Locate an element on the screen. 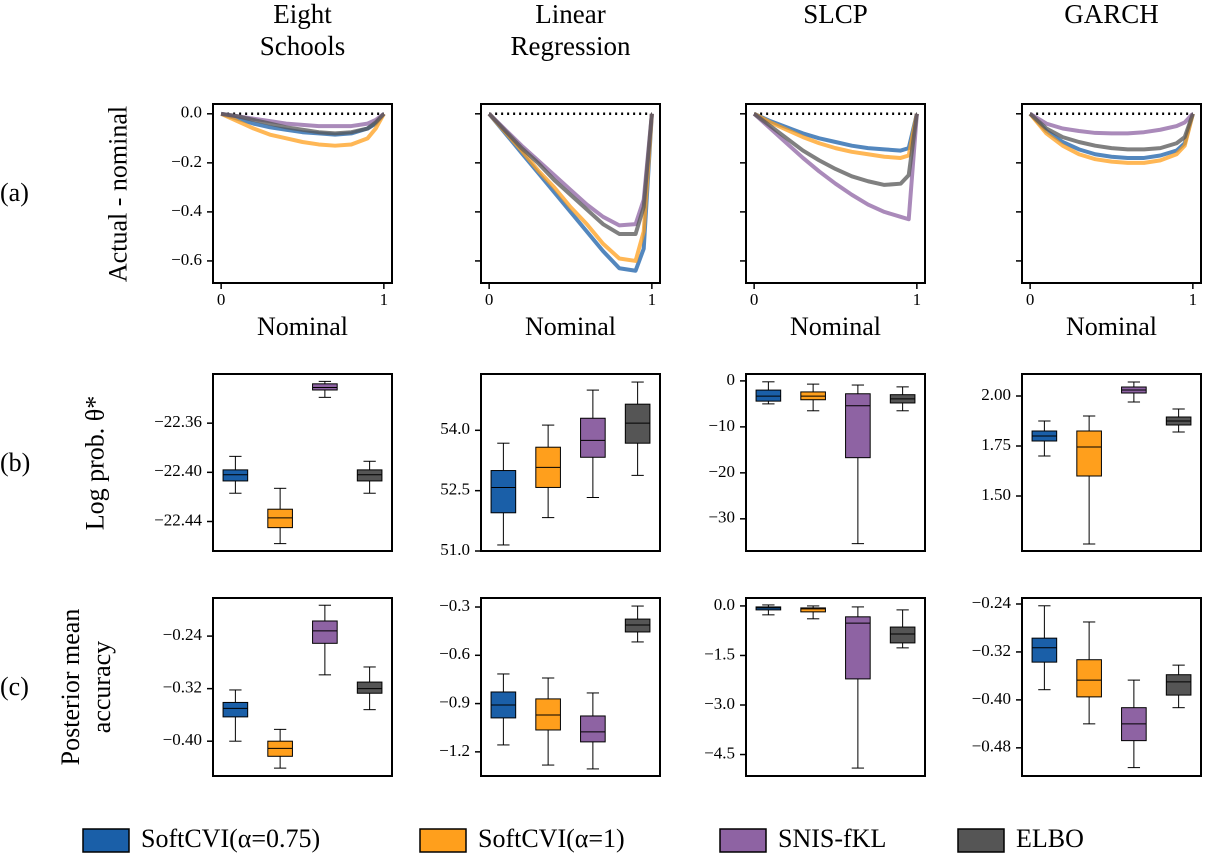 Image resolution: width=1206 pixels, height=858 pixels. y-tick-label: −0.3 is located at coordinates (454, 605).